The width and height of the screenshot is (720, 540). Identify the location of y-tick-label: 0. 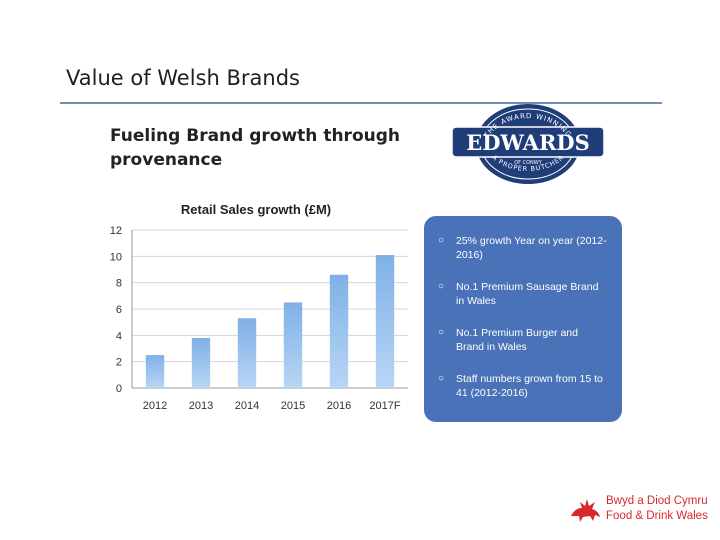
(119, 389).